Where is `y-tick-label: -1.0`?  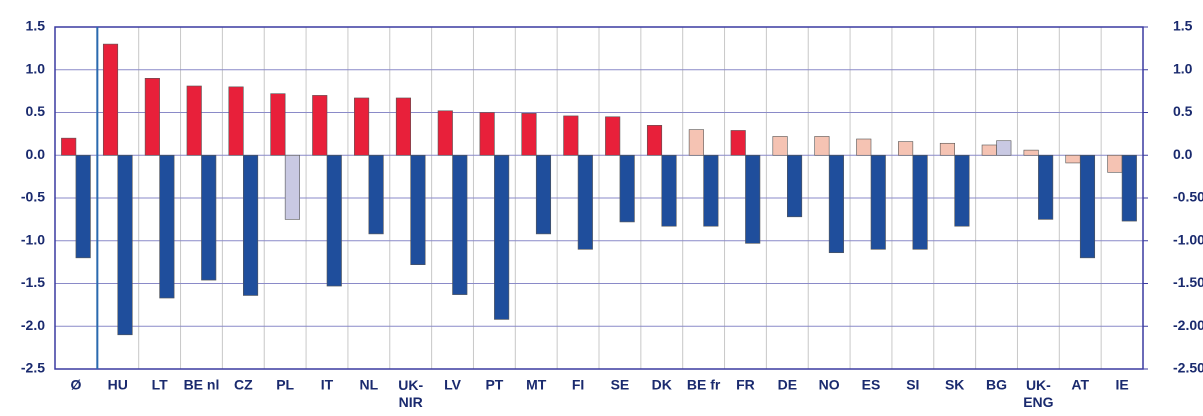
y-tick-label: -1.0 is located at coordinates (33, 239).